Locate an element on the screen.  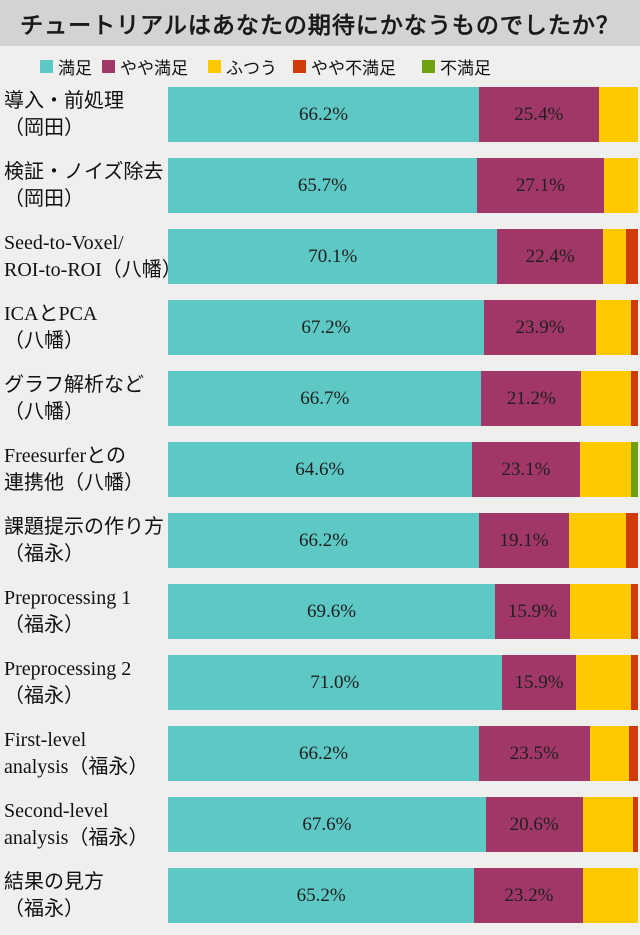
row-label-line: 連携他（八幡） is located at coordinates (74, 482).